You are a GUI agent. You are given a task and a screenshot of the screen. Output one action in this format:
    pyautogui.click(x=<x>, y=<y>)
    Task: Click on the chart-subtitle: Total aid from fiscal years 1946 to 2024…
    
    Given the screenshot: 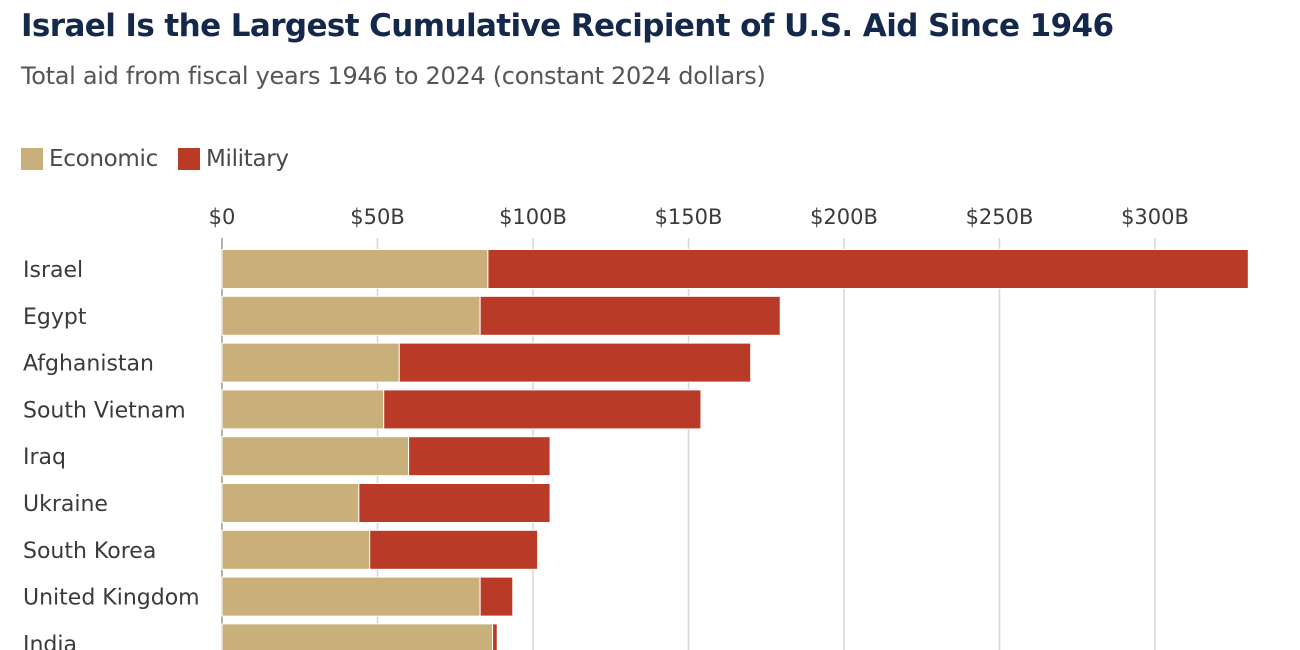 What is the action you would take?
    pyautogui.click(x=393, y=76)
    